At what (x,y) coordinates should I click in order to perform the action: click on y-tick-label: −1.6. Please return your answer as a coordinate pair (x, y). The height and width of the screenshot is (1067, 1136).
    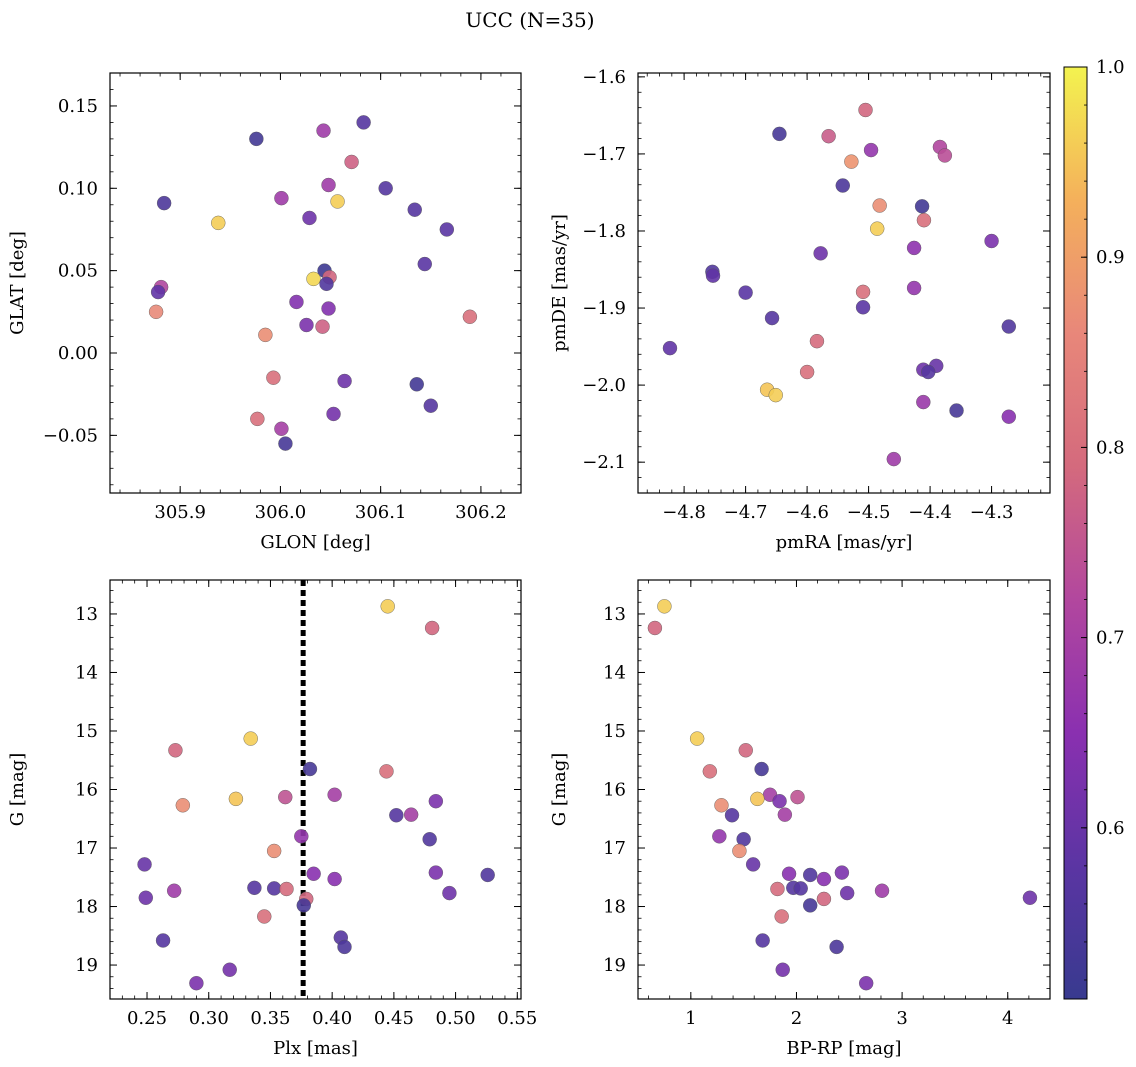
    Looking at the image, I should click on (604, 77).